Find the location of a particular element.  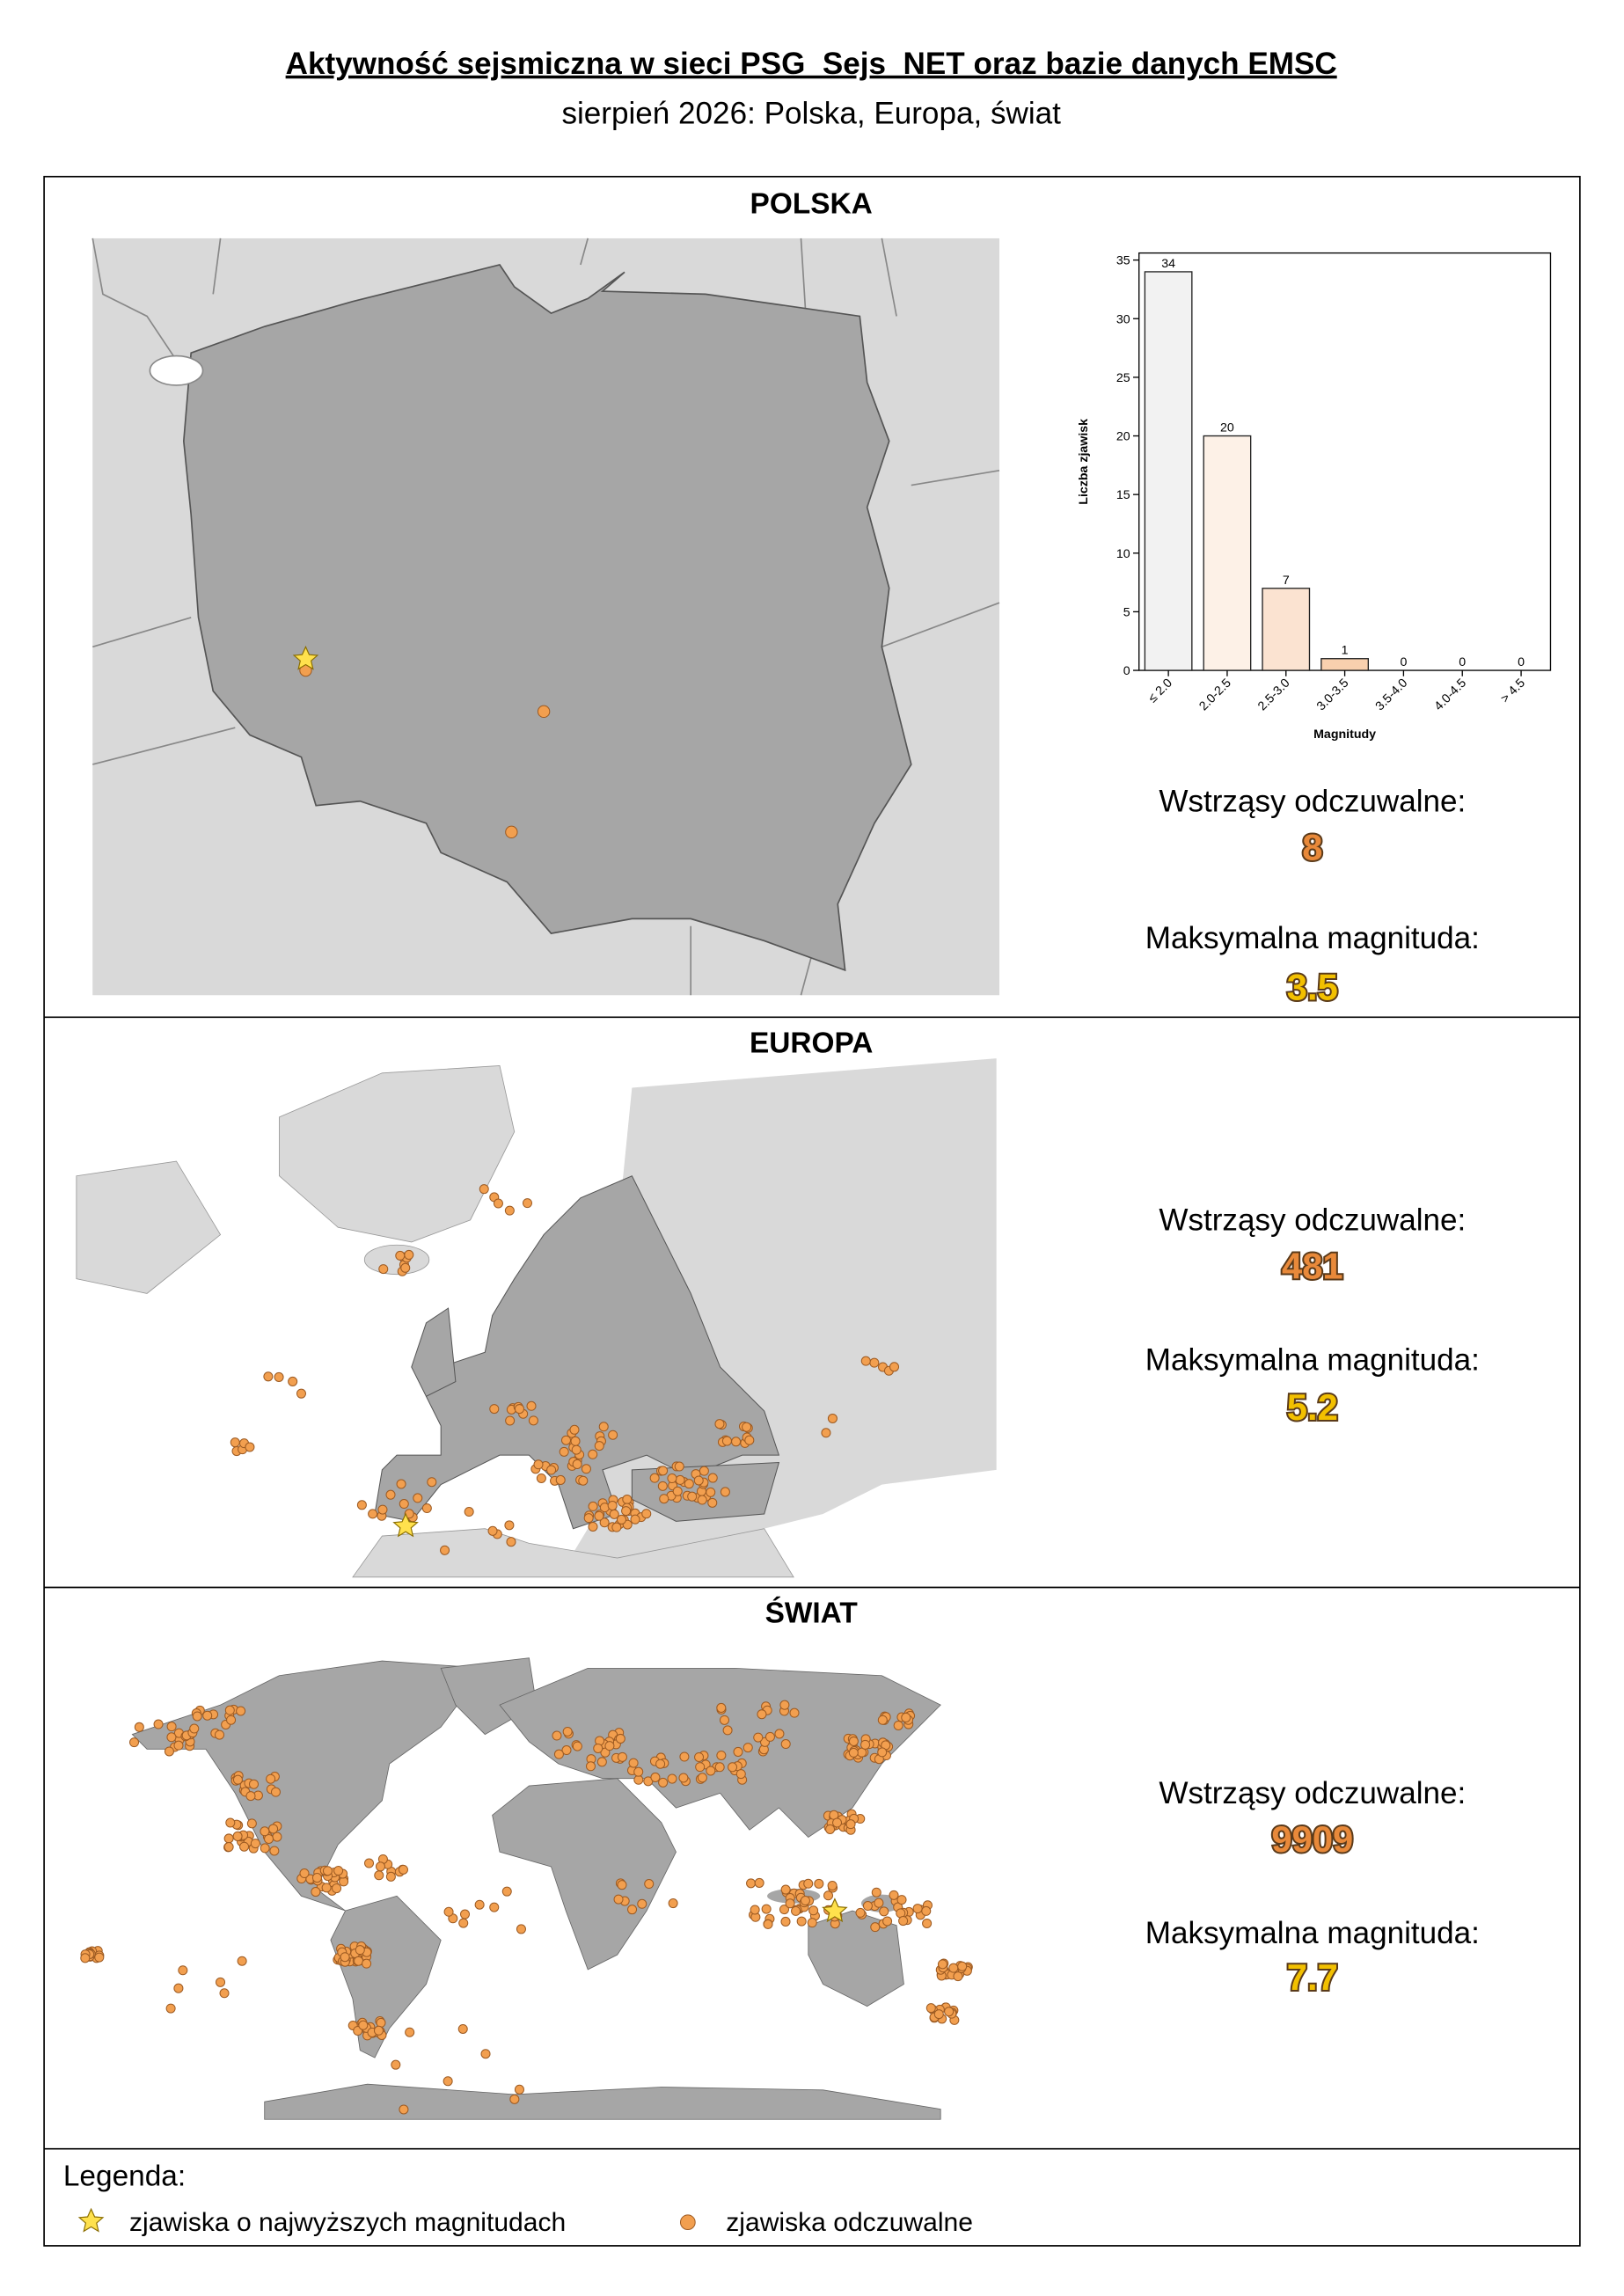

felt-value: 481 is located at coordinates (1312, 1266).